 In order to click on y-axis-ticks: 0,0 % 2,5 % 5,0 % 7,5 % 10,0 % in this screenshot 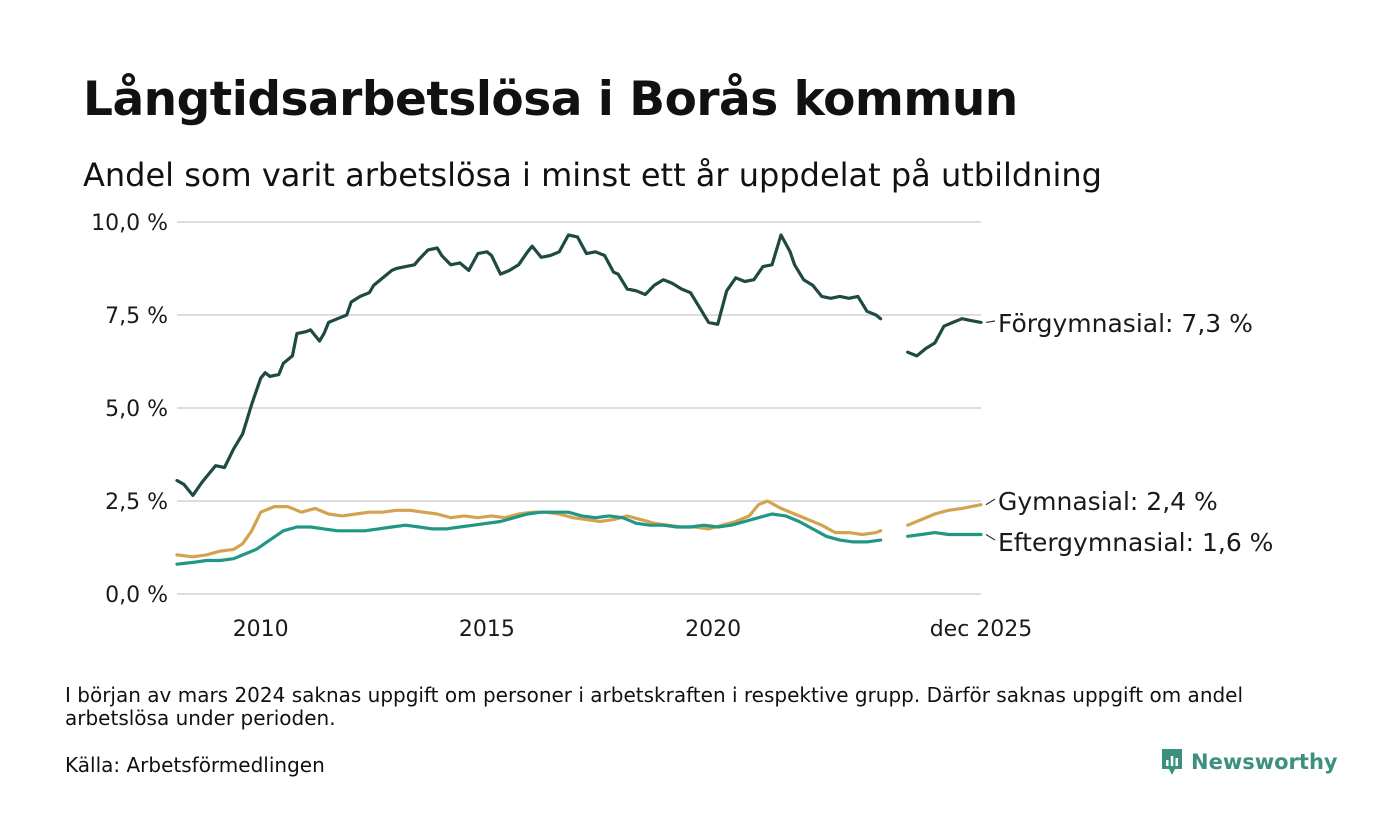, I will do `click(129, 409)`.